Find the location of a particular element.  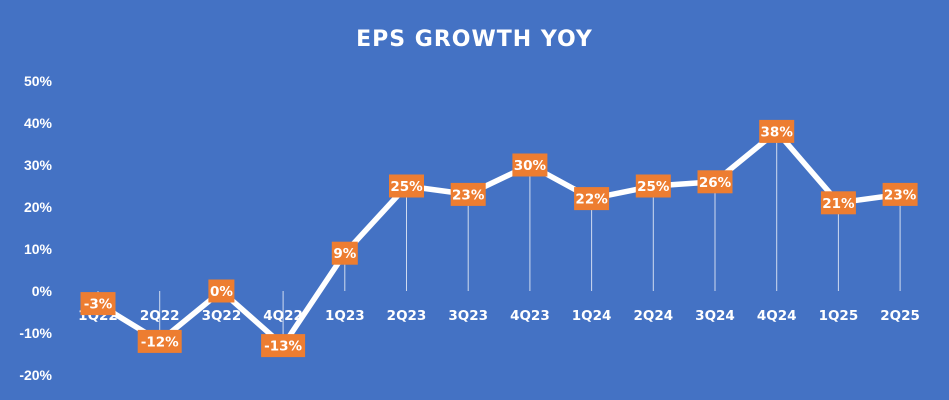

data-label: 26% is located at coordinates (715, 182).